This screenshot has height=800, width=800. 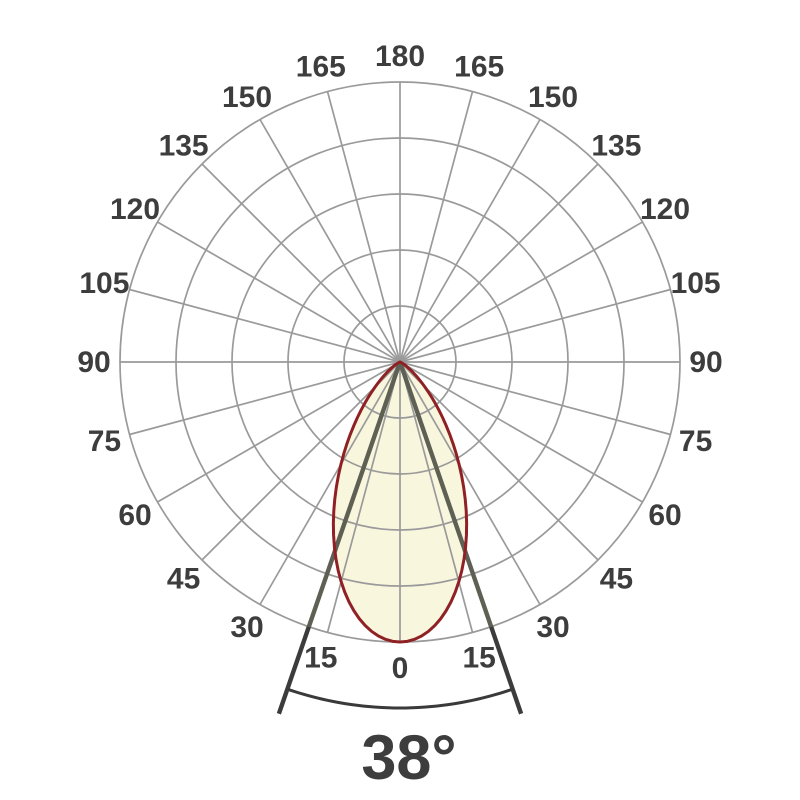 I want to click on beam-angle-lines, so click(x=400, y=538).